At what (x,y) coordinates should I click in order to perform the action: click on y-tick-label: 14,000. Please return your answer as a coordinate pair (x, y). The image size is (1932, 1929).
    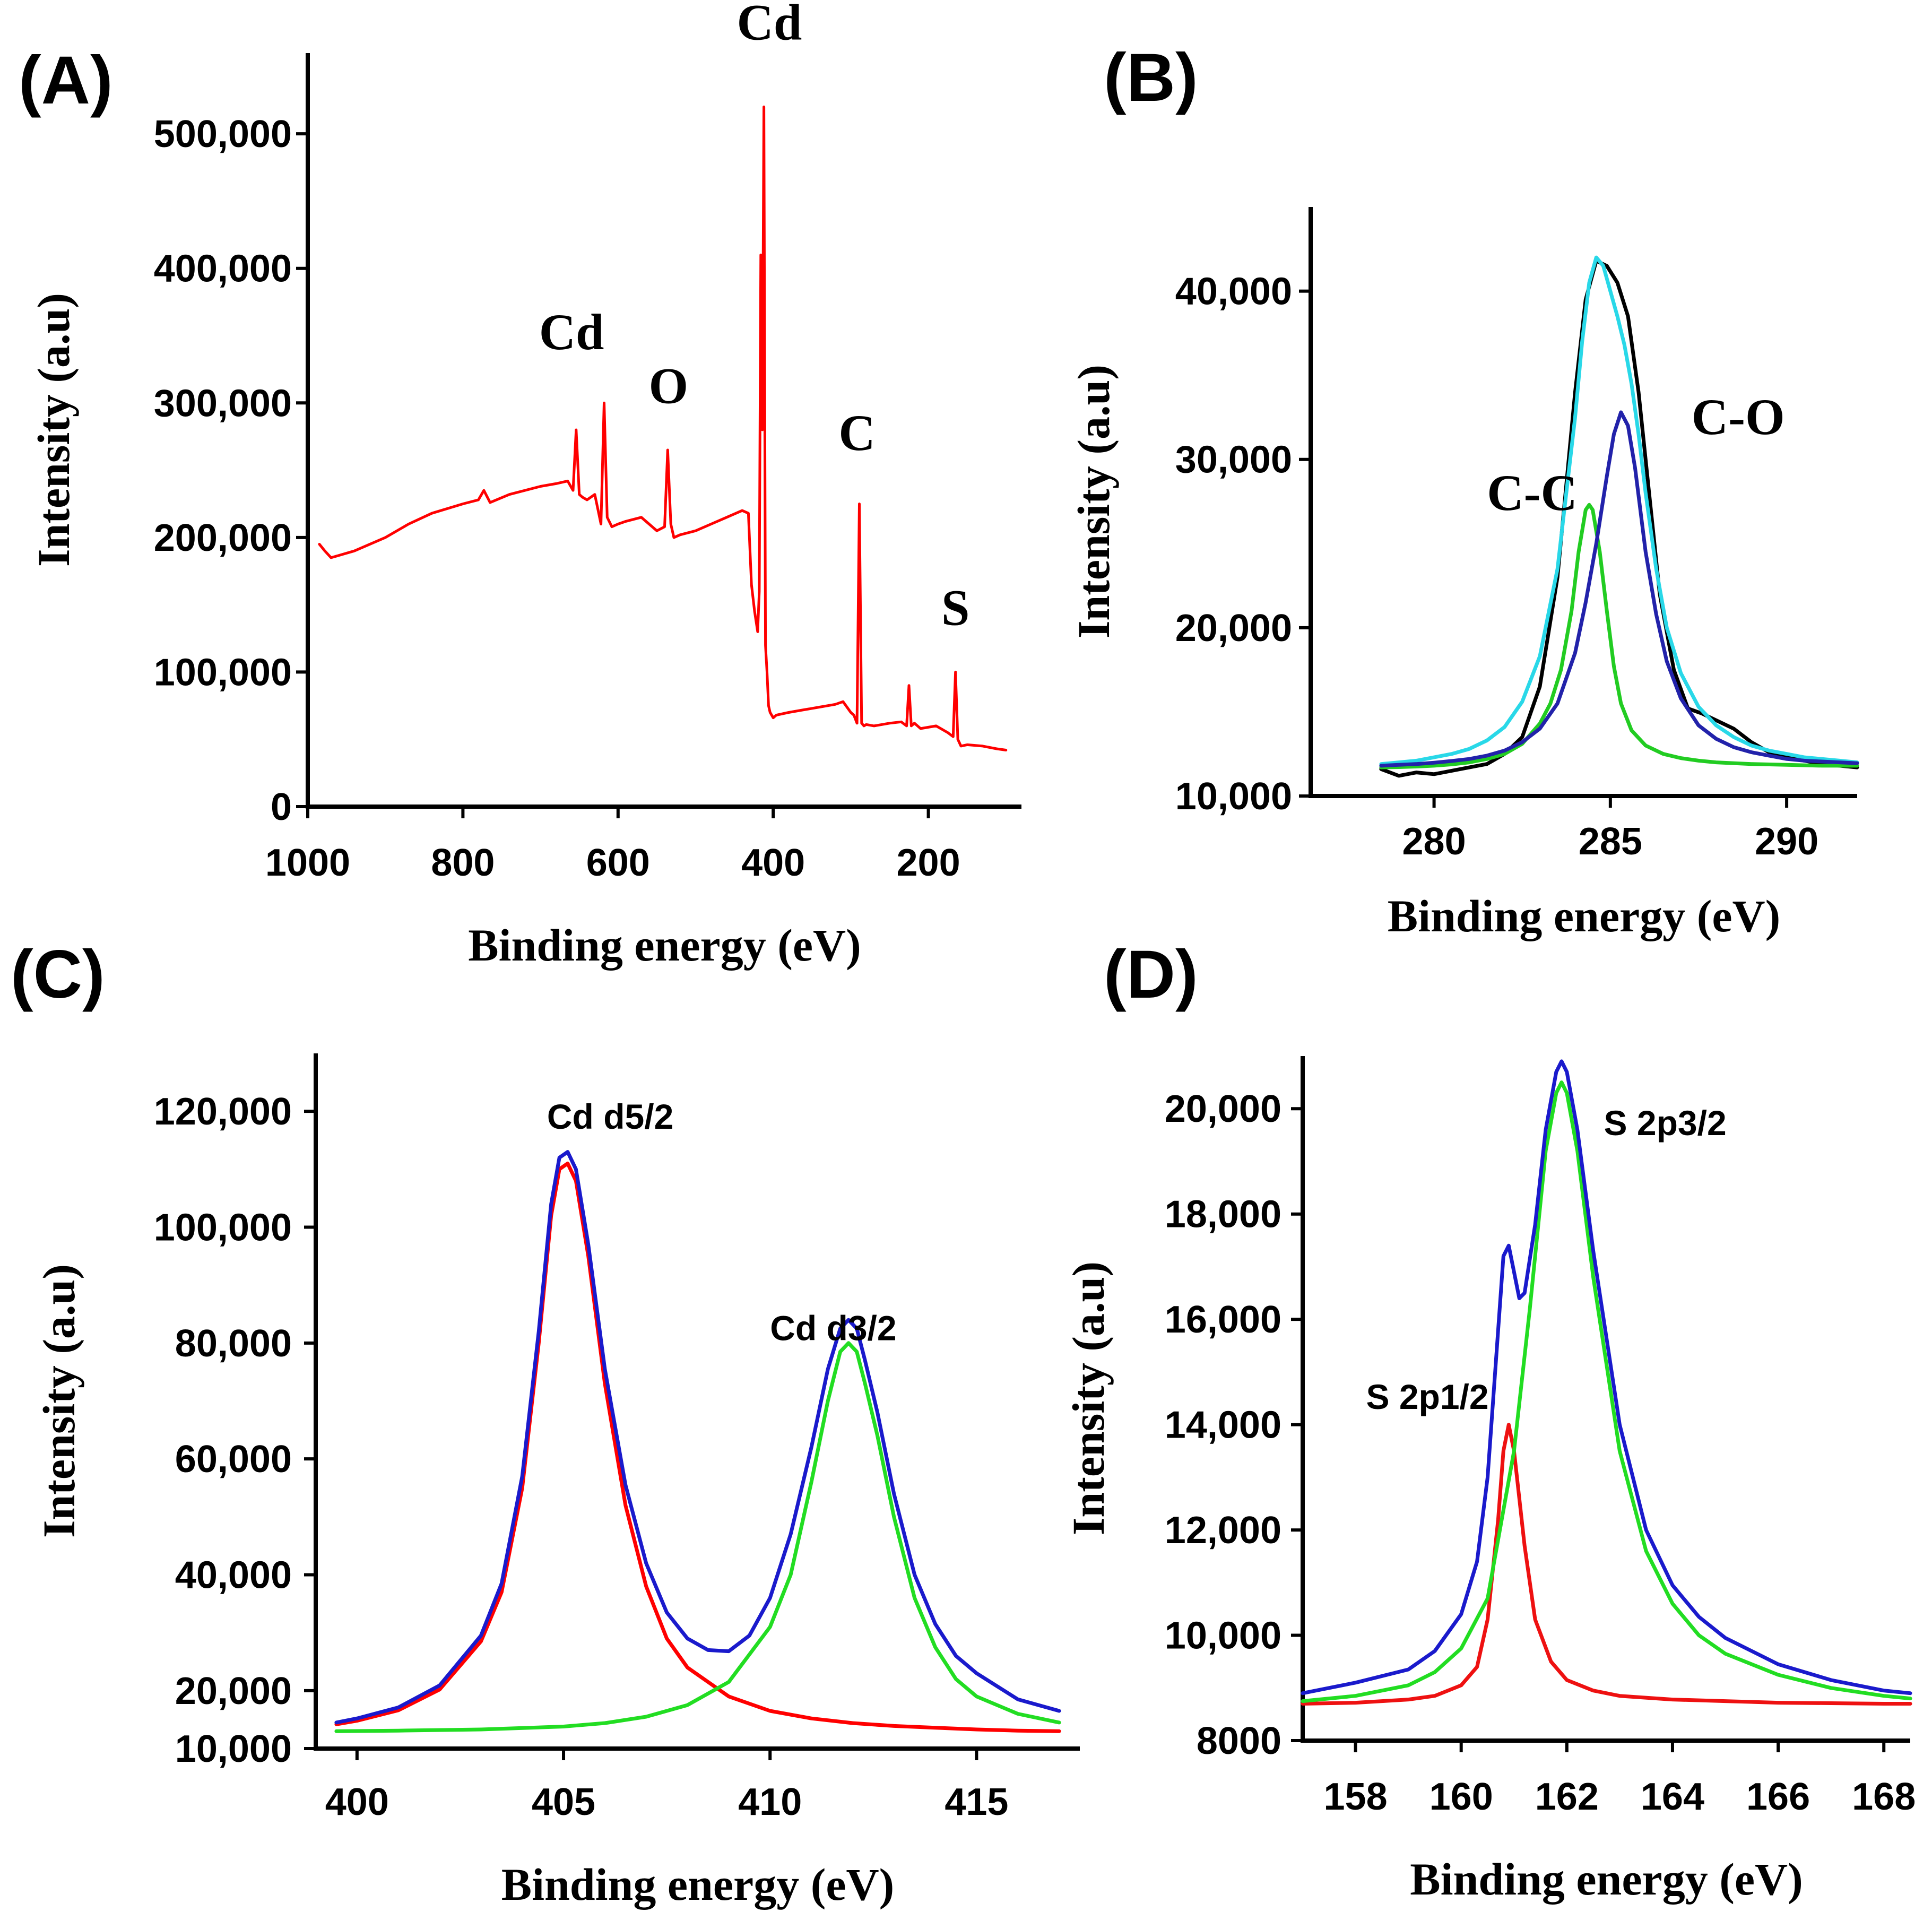
    Looking at the image, I should click on (1223, 1425).